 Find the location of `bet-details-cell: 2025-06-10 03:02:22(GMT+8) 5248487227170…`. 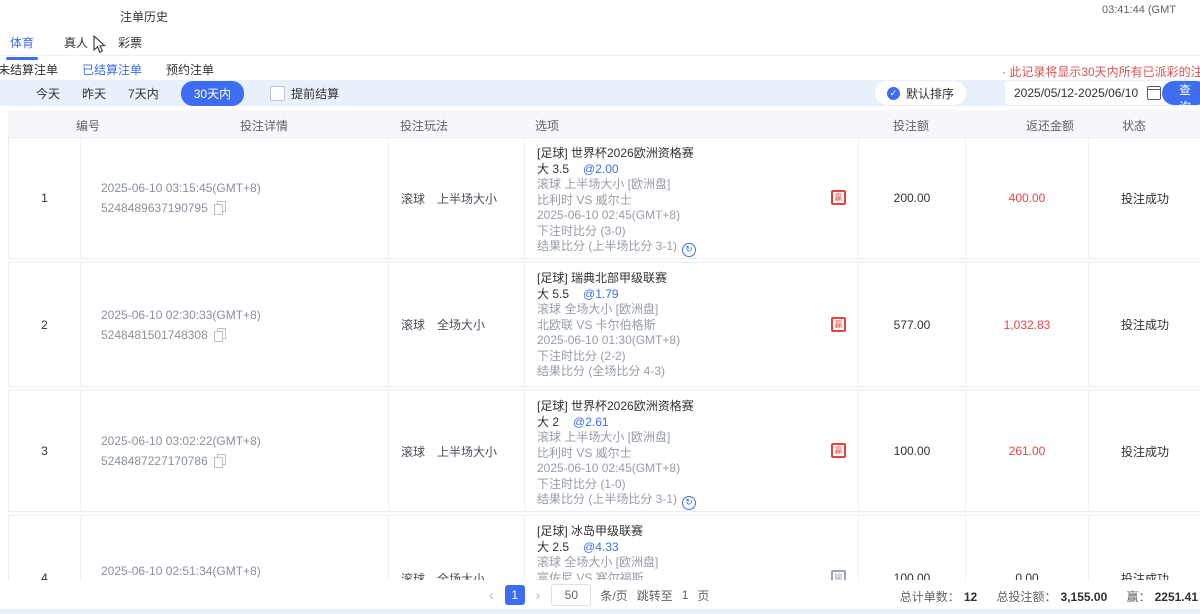

bet-details-cell: 2025-06-10 03:02:22(GMT+8) 5248487227170… is located at coordinates (235, 451).